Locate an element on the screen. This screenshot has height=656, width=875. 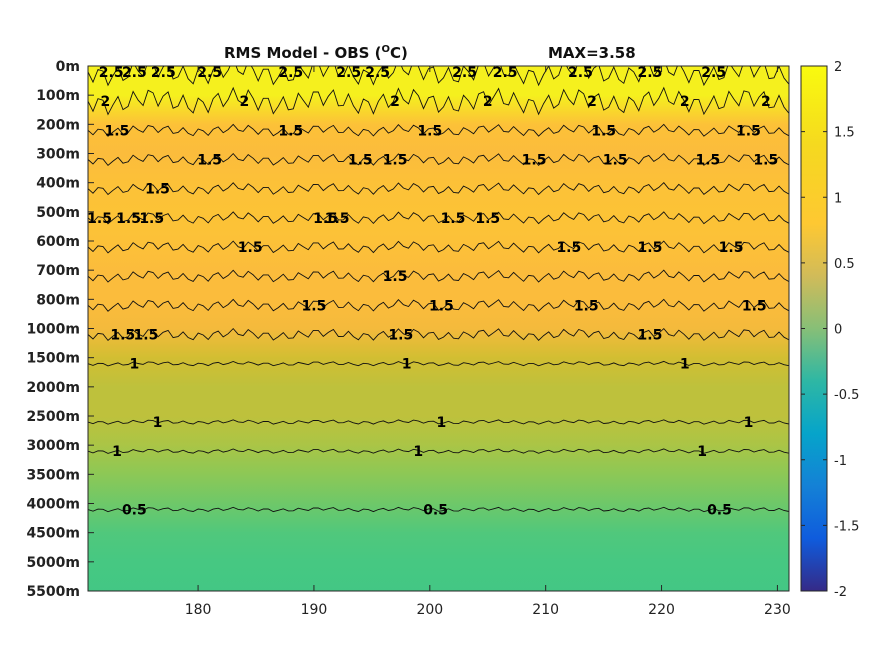
x-tick-label: 180 is located at coordinates (198, 610).